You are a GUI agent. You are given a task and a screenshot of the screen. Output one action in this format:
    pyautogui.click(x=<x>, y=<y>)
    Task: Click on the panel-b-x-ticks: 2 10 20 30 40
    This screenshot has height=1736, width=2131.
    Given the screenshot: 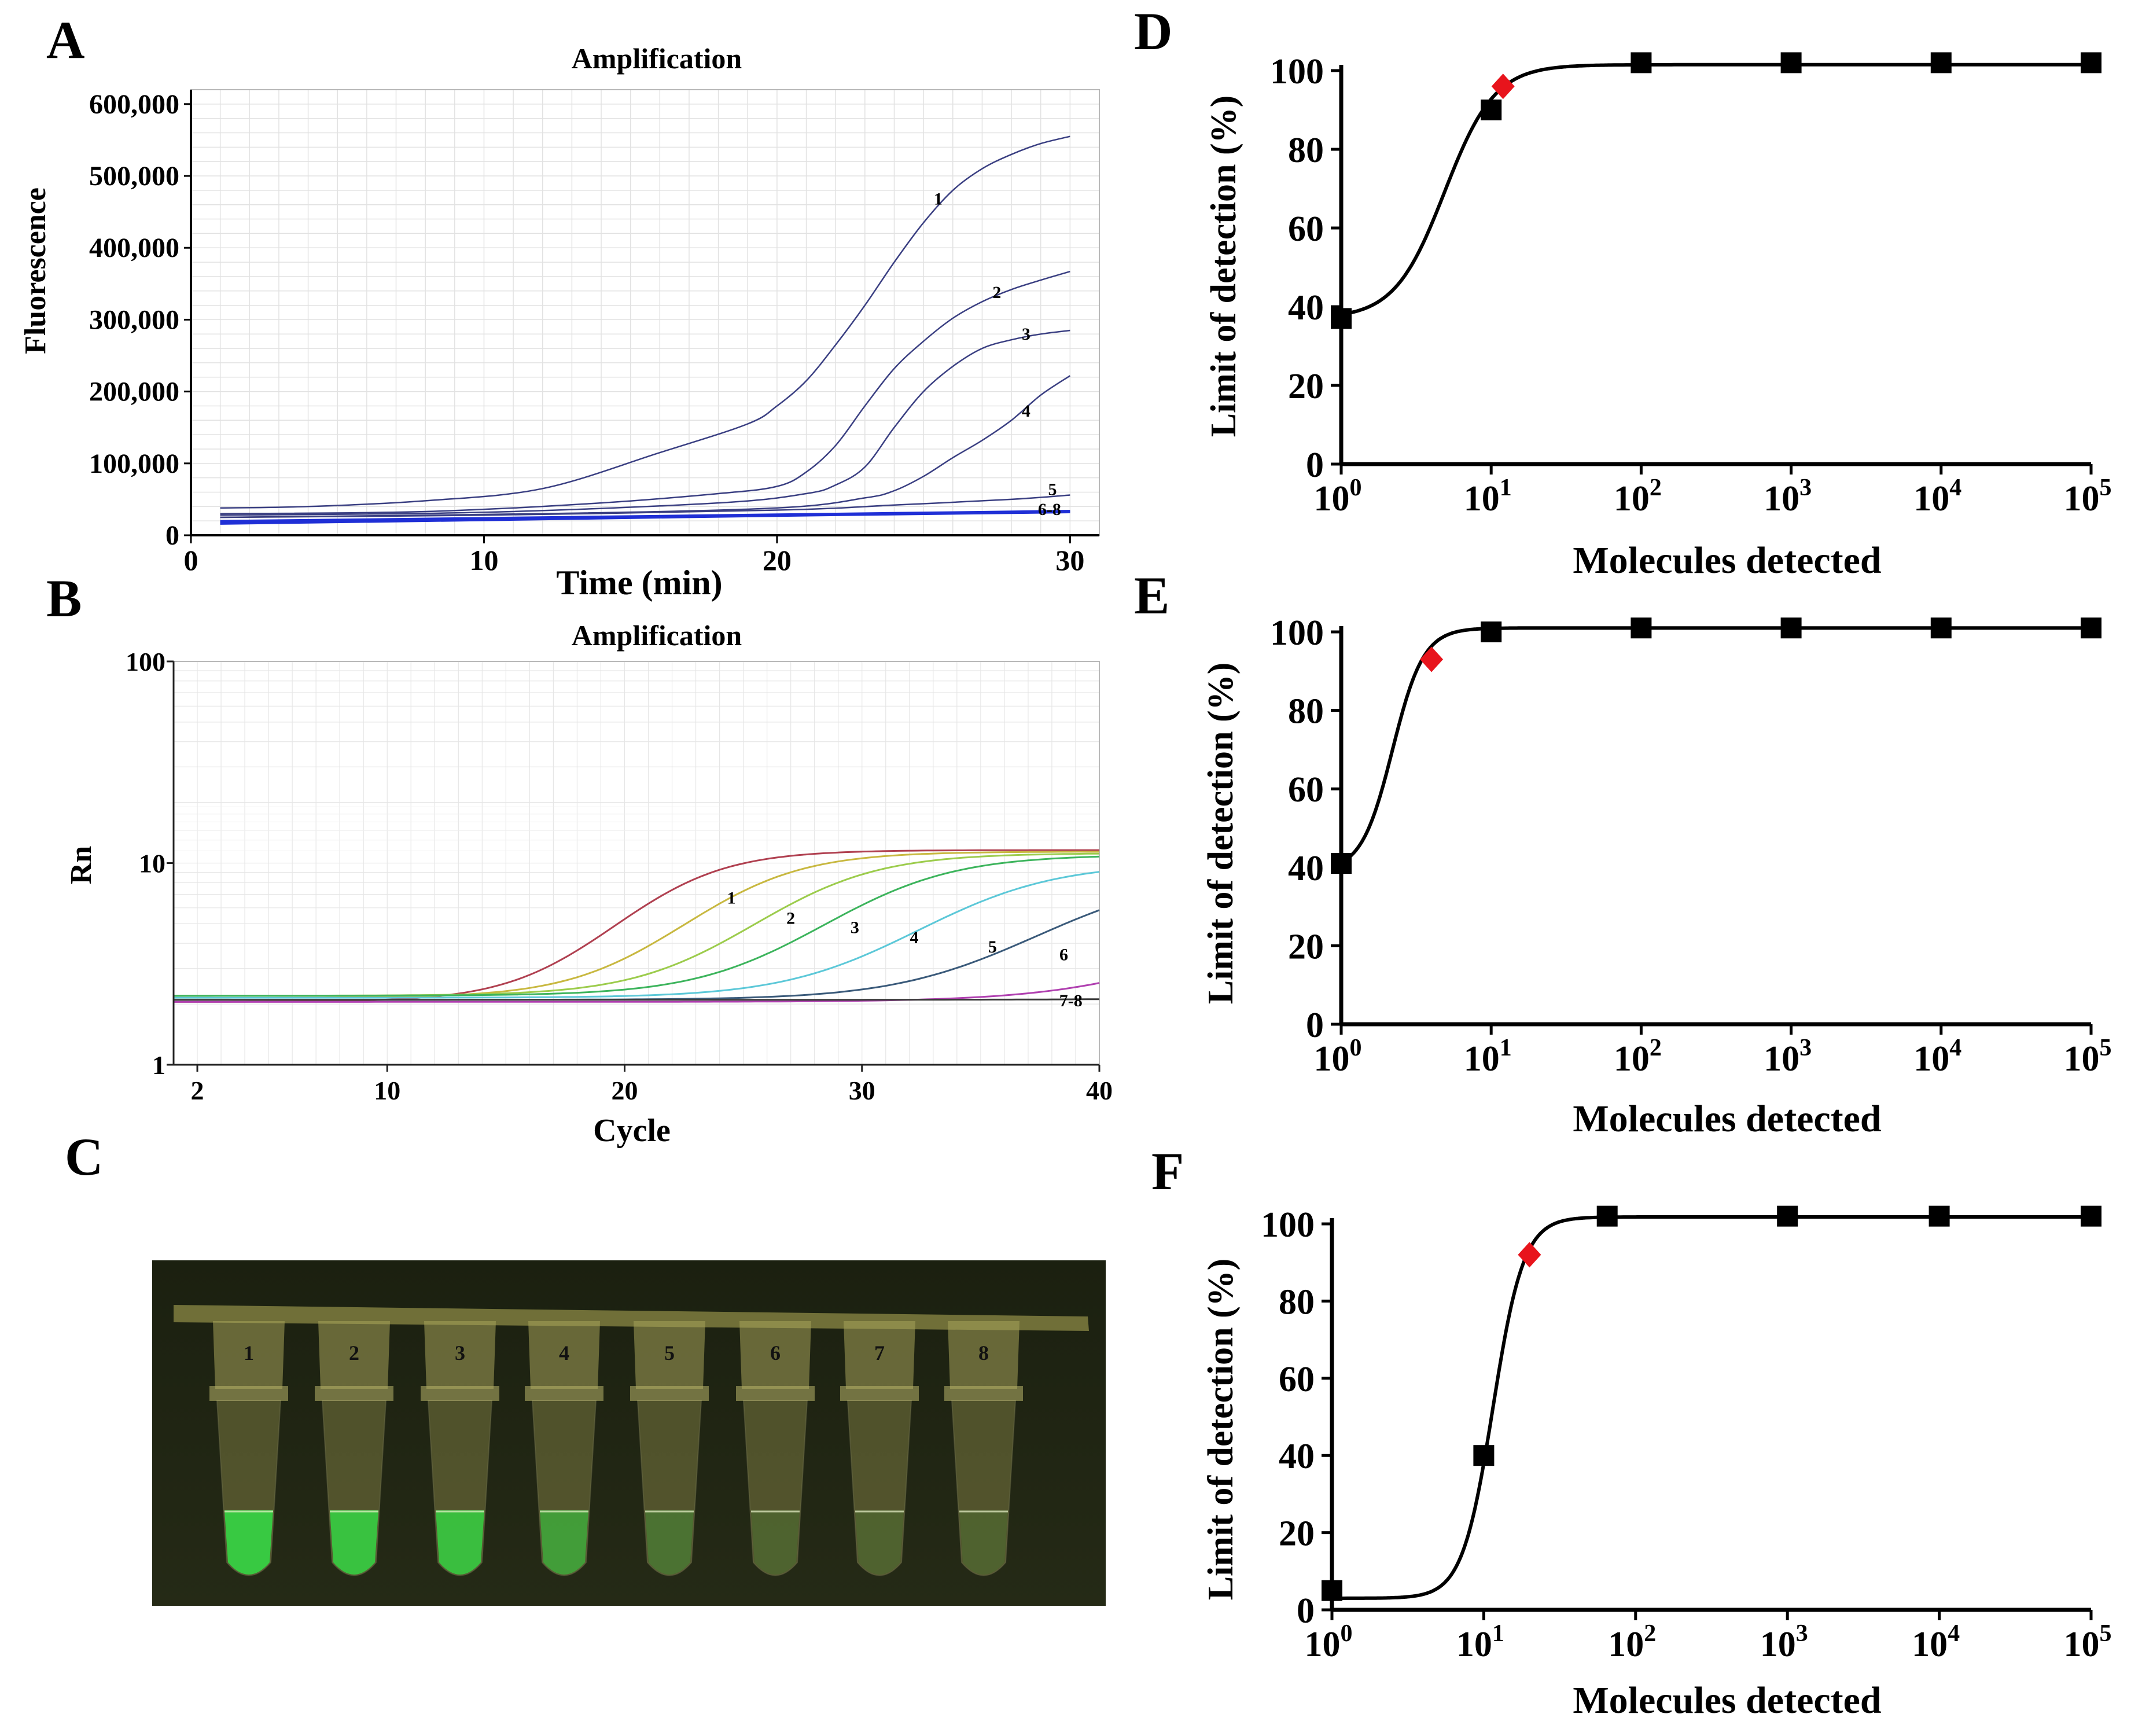 What is the action you would take?
    pyautogui.click(x=652, y=1085)
    